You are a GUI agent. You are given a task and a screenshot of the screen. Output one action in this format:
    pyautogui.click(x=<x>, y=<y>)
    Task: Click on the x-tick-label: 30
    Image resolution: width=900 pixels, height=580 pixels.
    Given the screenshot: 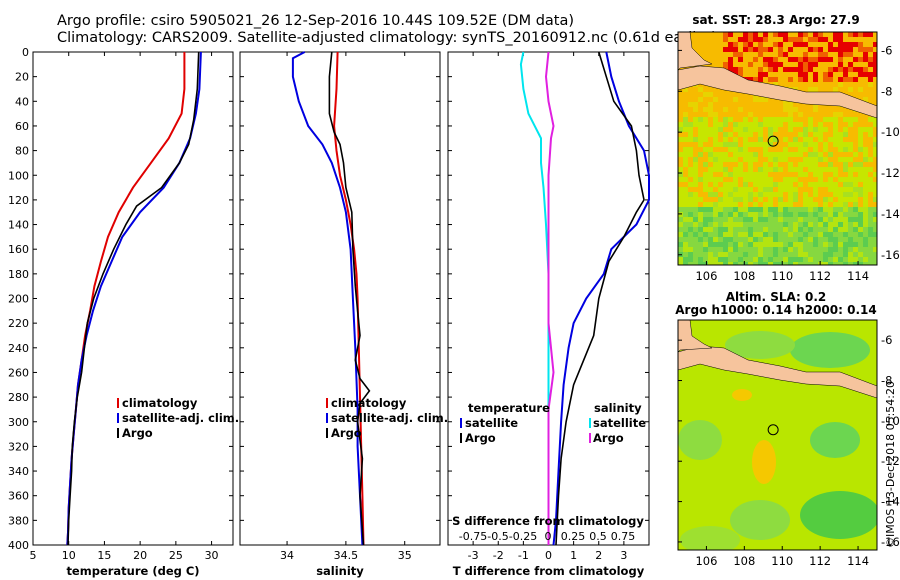 What is the action you would take?
    pyautogui.click(x=212, y=555)
    